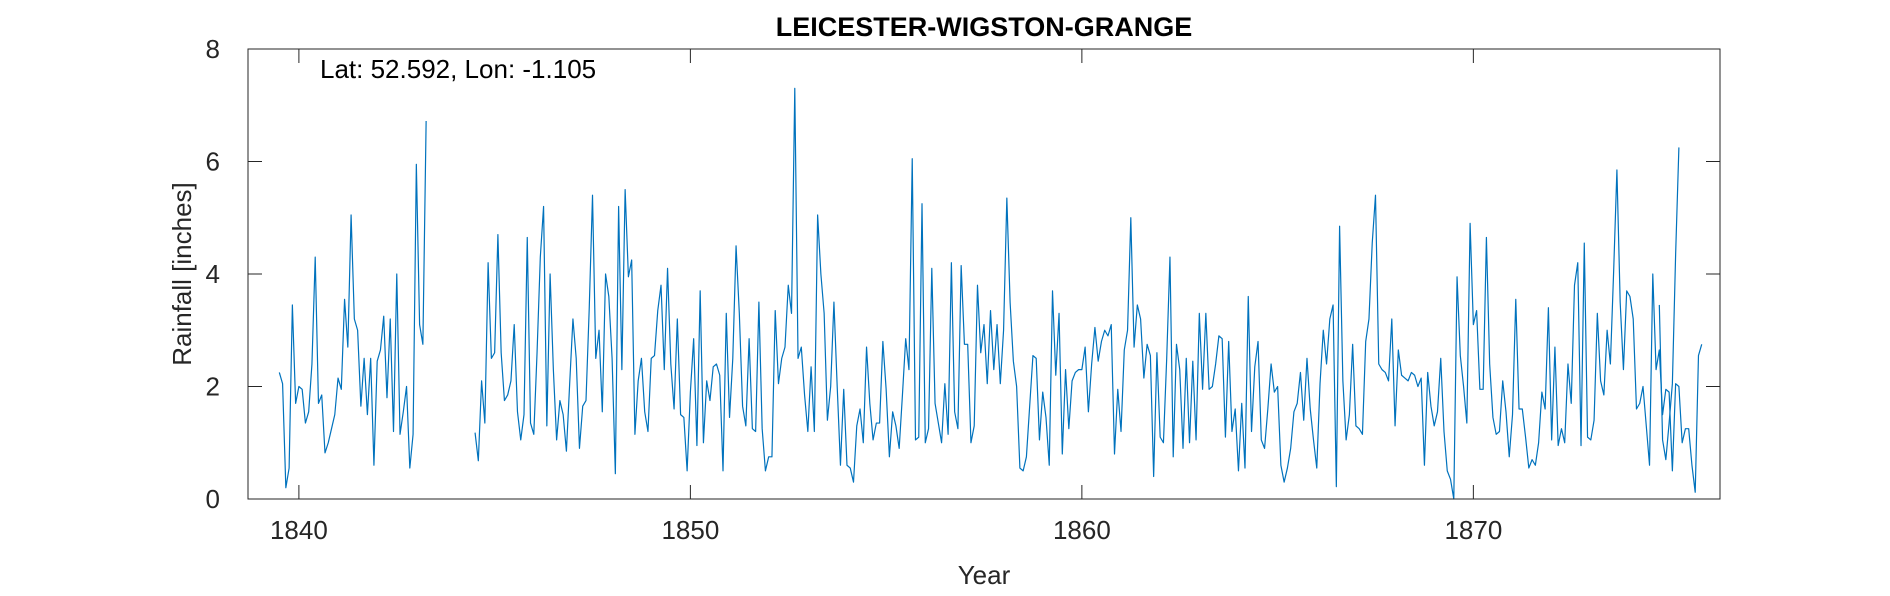 This screenshot has height=596, width=1890. I want to click on location-annotation: Lat: 52.592, Lon: -1.105, so click(458, 69).